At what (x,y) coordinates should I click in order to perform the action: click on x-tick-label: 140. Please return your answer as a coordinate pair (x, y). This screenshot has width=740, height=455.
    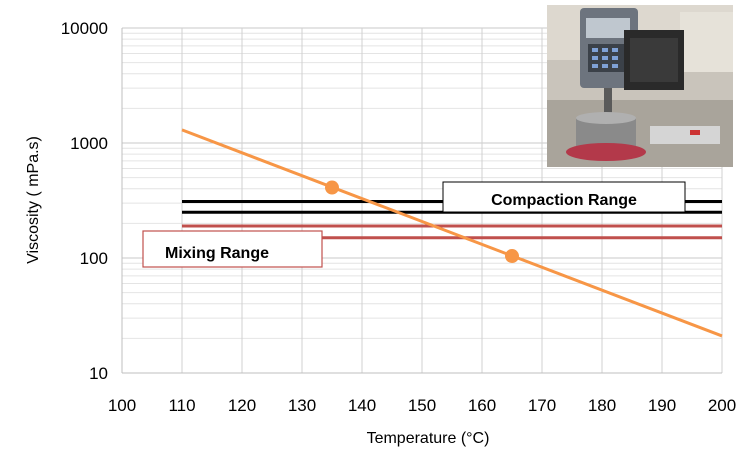
    Looking at the image, I should click on (362, 405).